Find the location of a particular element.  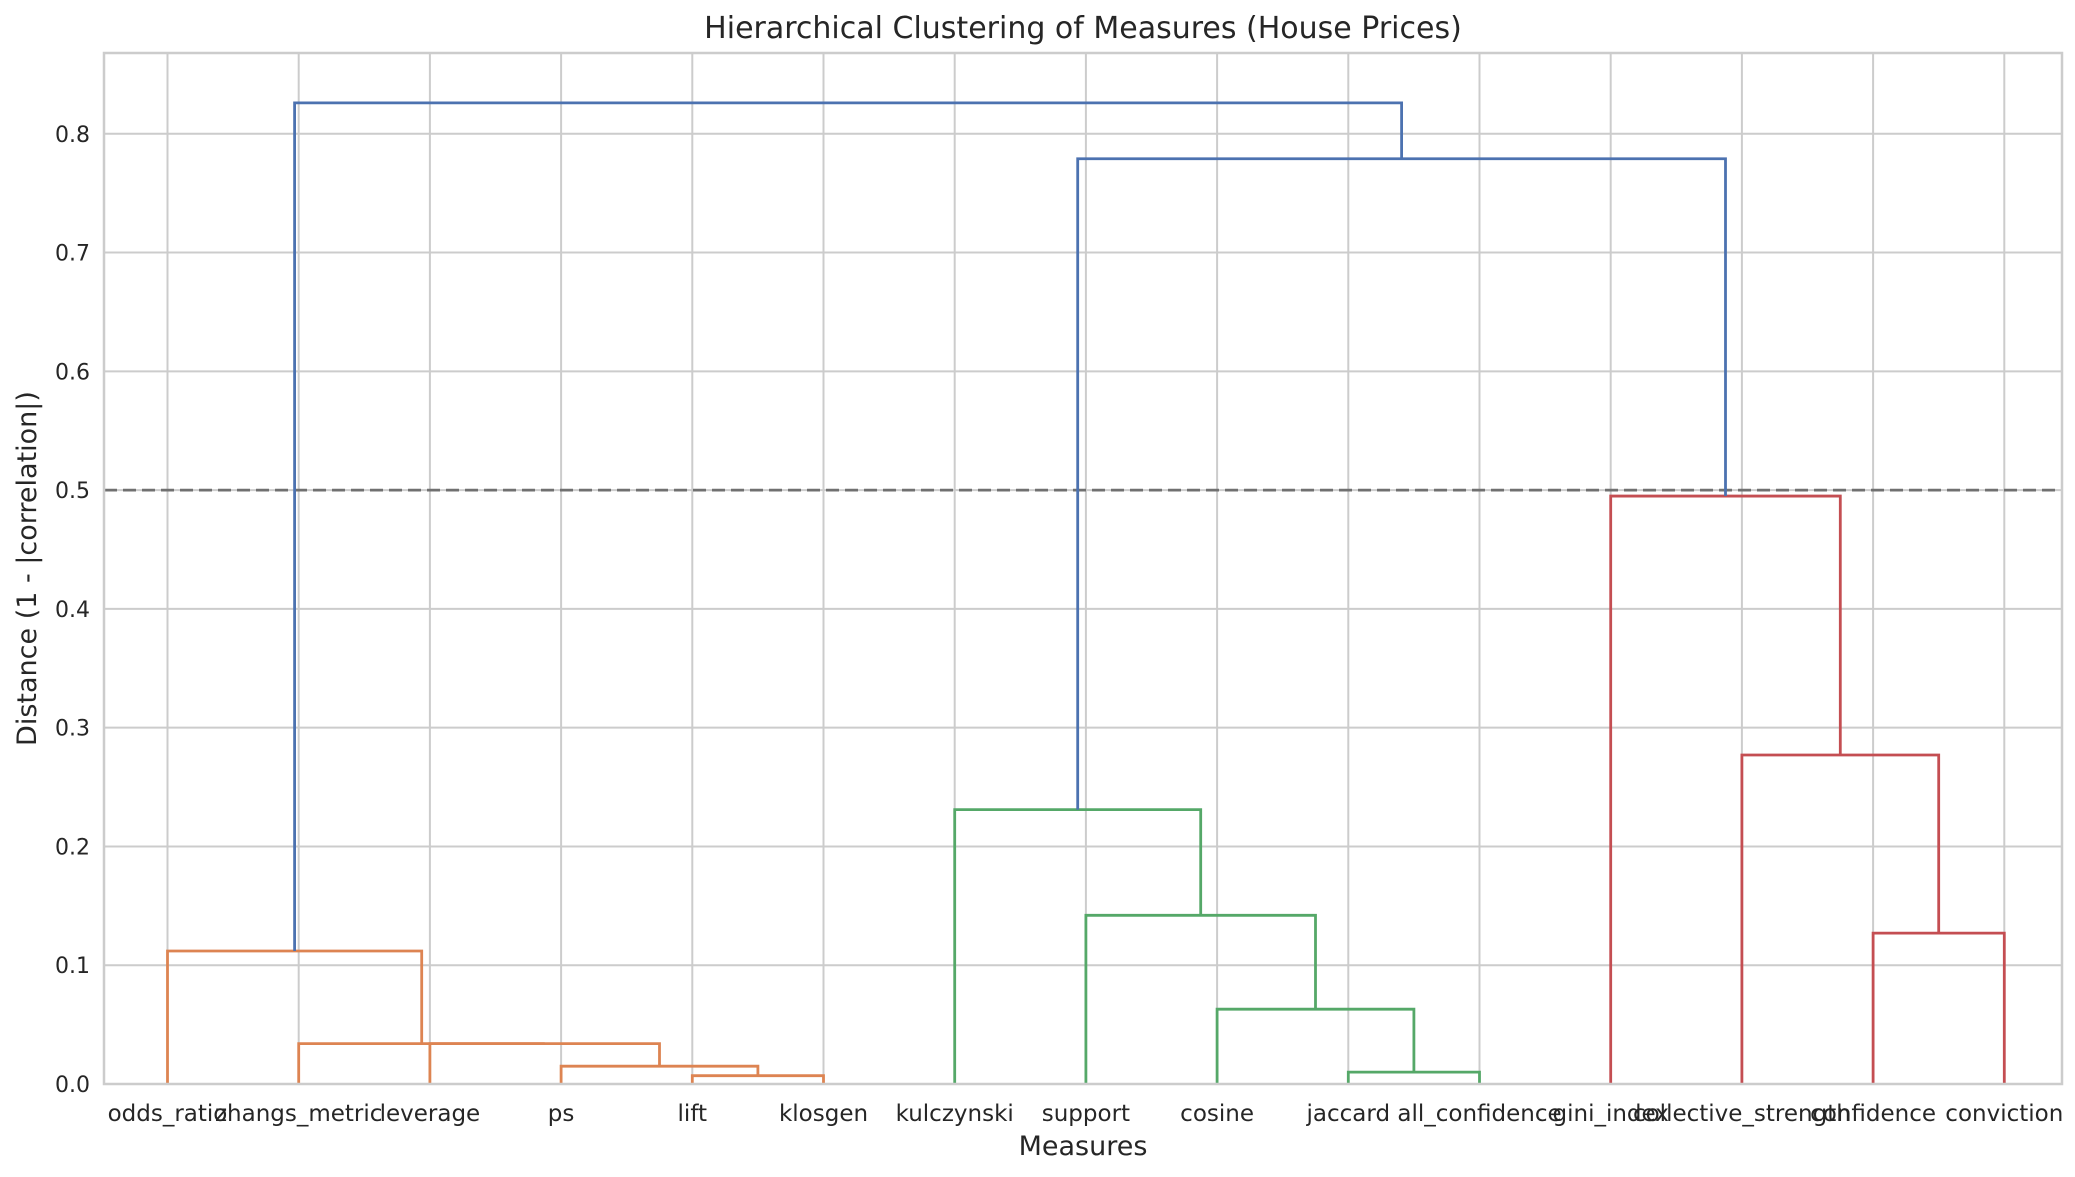

leaf-label: kulczynski is located at coordinates (955, 1114).